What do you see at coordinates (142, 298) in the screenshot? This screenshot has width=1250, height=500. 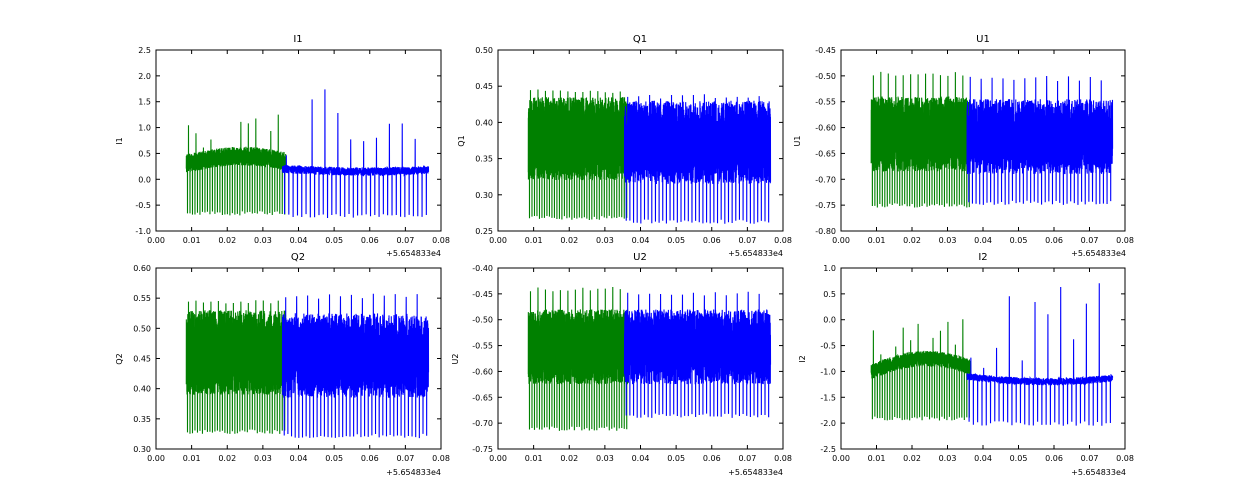 I see `y-tick-label: 0.55` at bounding box center [142, 298].